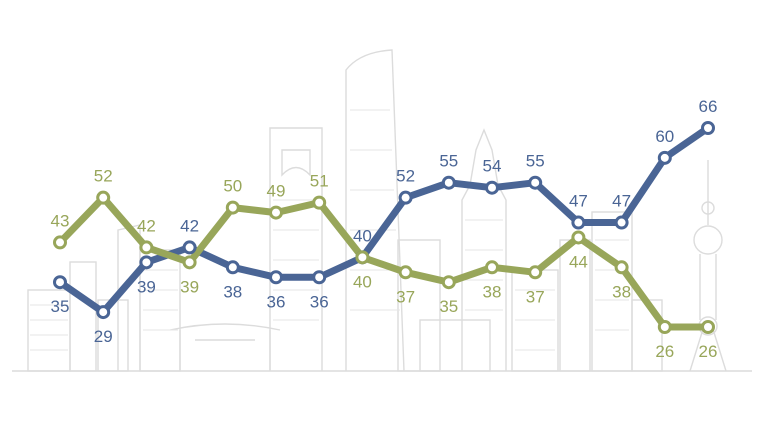 This screenshot has width=765, height=432. I want to click on series-1-data-label: 35, so click(60, 306).